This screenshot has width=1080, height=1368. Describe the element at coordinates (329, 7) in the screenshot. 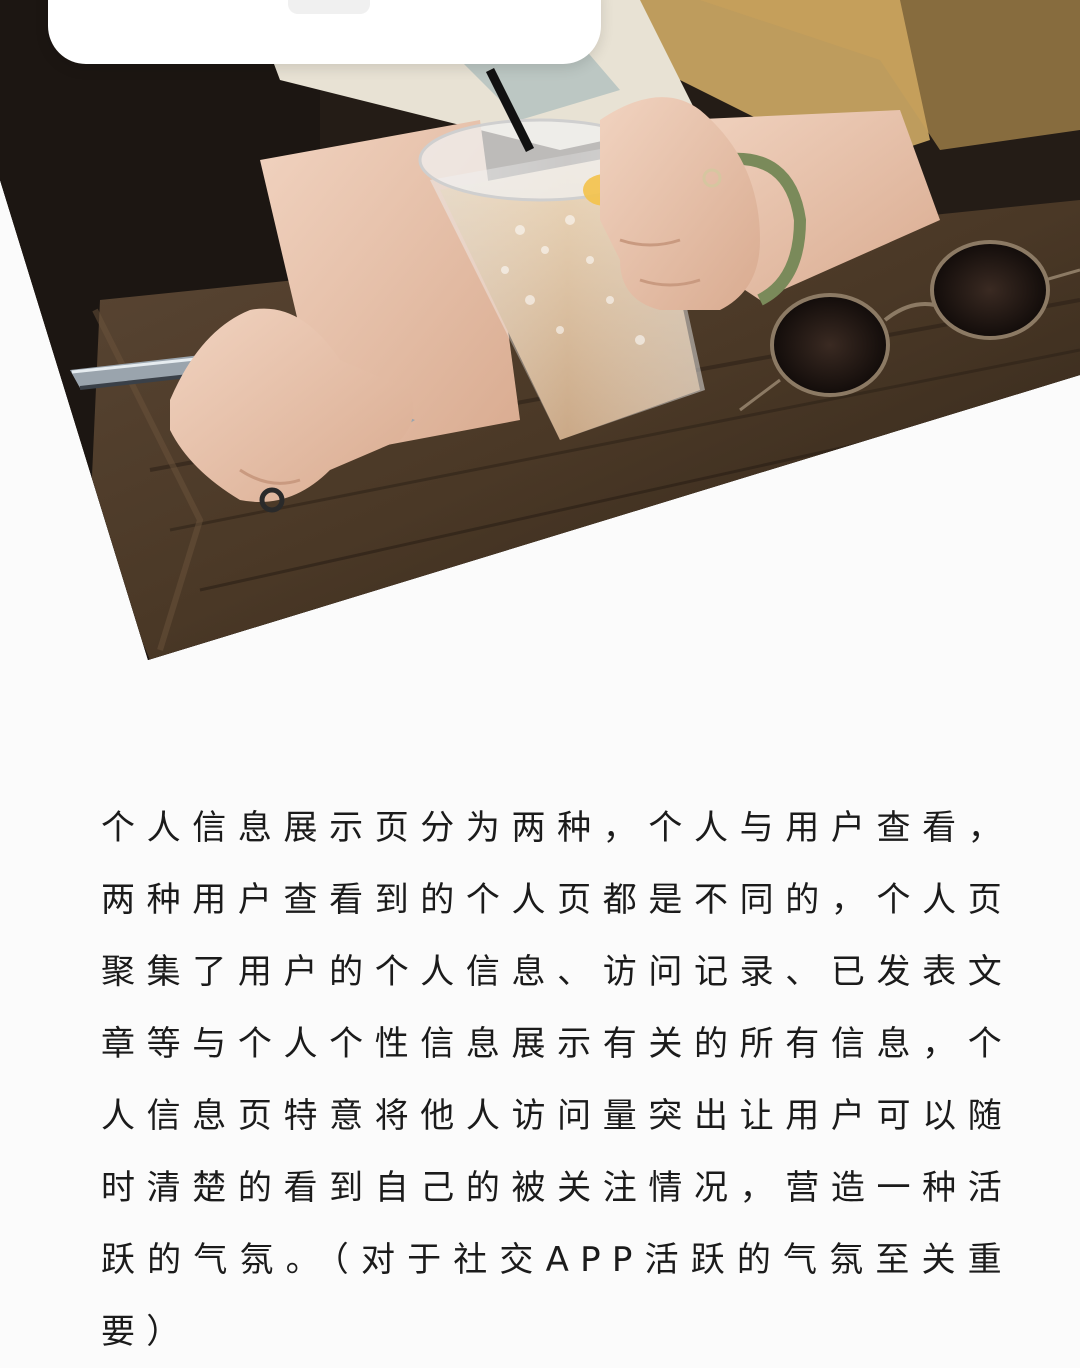

I see `top-card-tab` at that location.